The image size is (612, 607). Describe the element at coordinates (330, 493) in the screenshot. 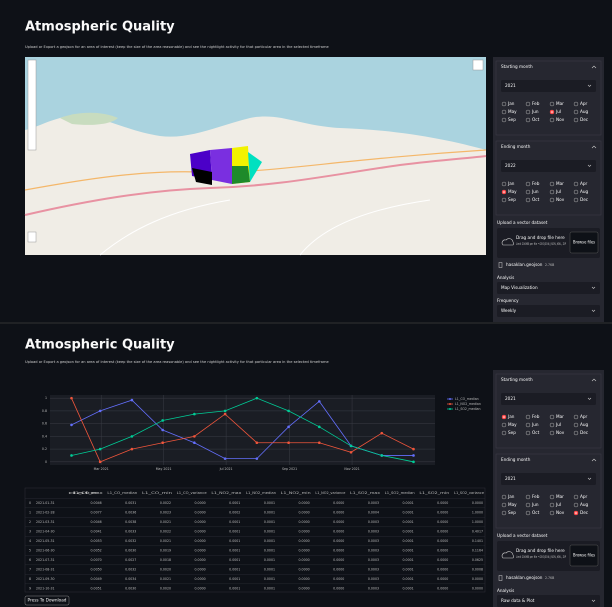

I see `column-header: L1_NO2_variance` at that location.